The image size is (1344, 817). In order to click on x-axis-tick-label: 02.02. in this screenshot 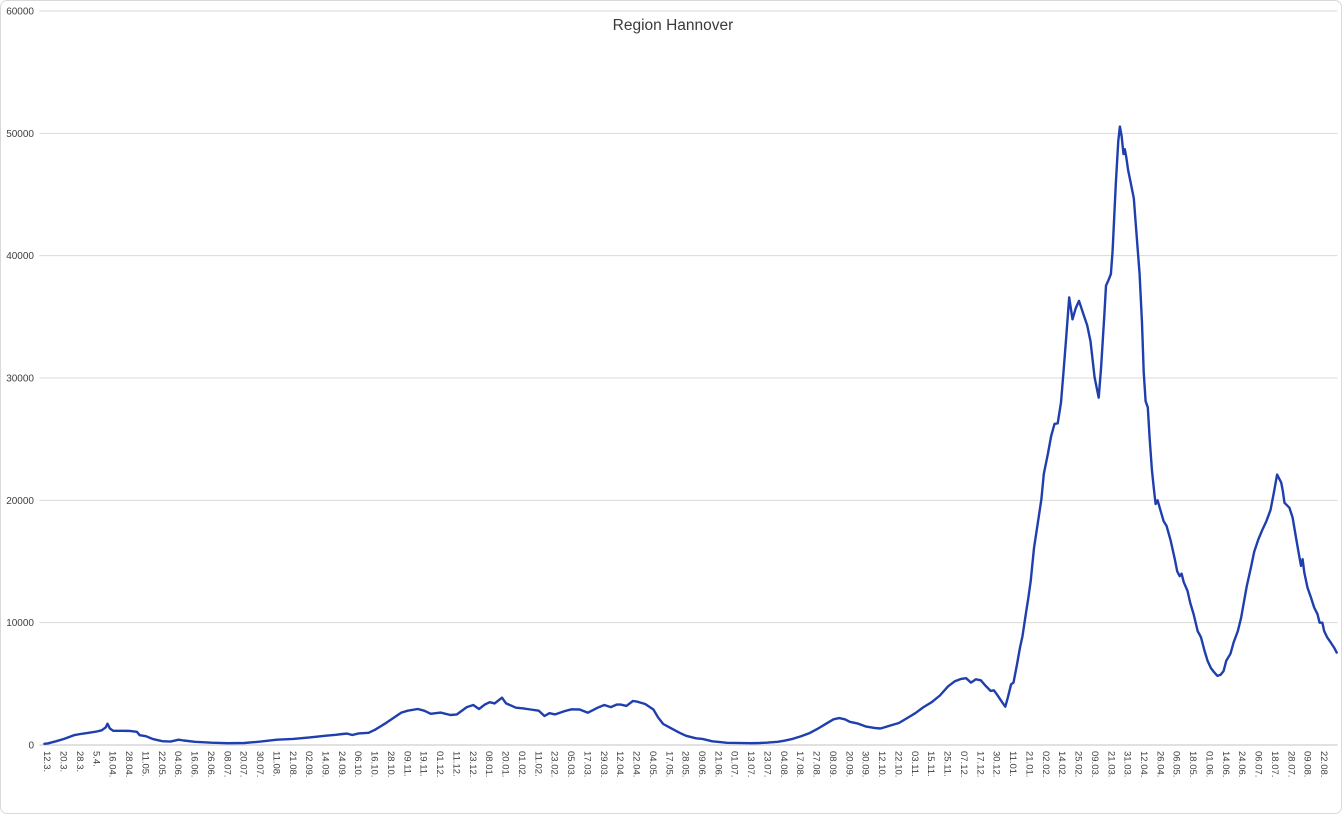, I will do `click(1045, 764)`.